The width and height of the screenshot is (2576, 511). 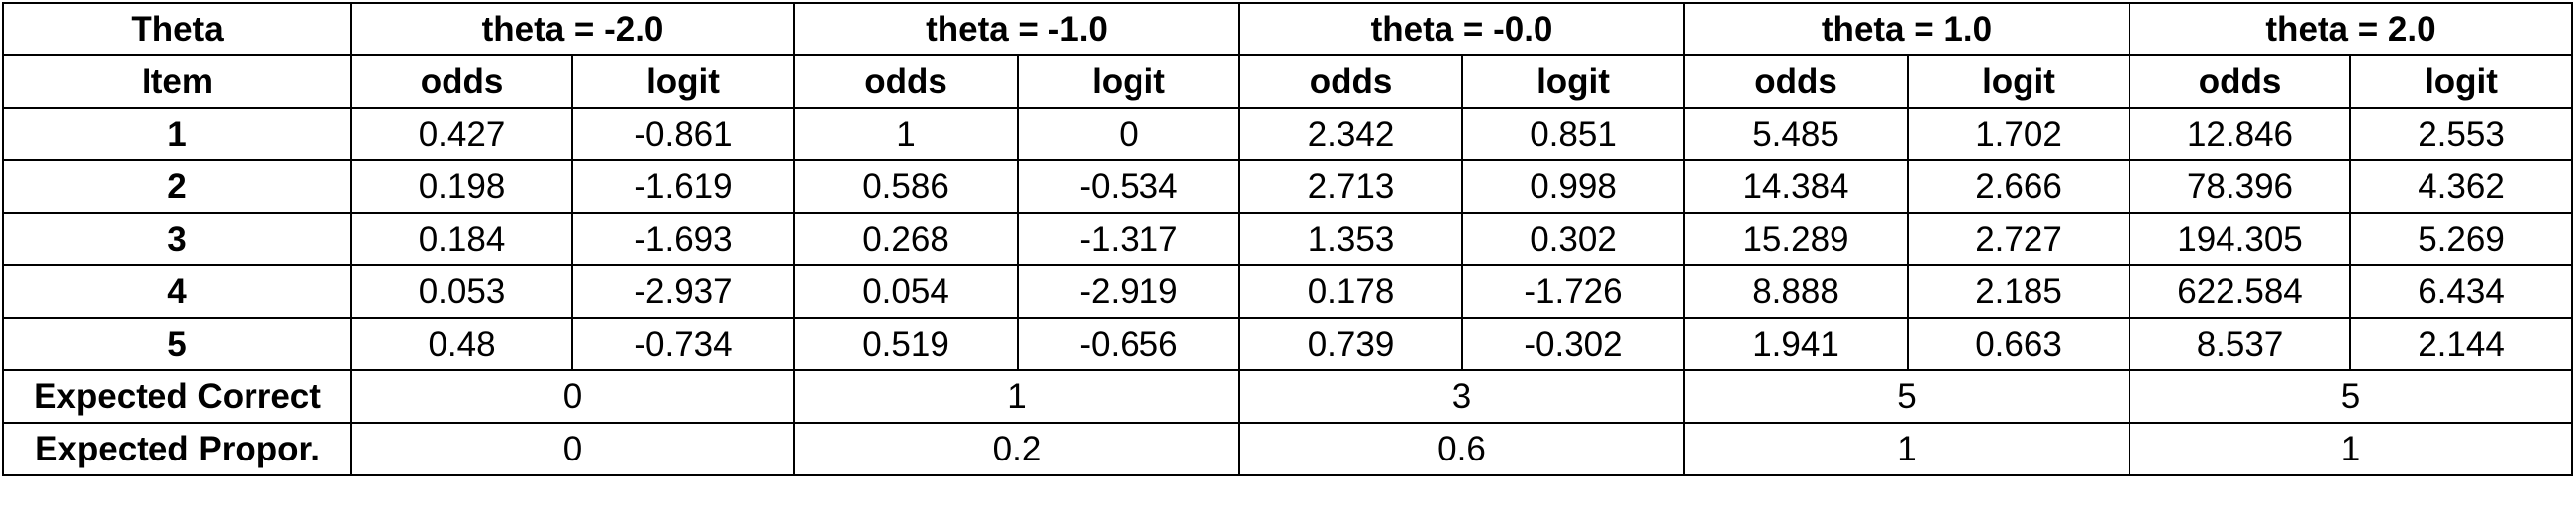 What do you see at coordinates (2351, 29) in the screenshot?
I see `theta-header-cell: theta = 2.0` at bounding box center [2351, 29].